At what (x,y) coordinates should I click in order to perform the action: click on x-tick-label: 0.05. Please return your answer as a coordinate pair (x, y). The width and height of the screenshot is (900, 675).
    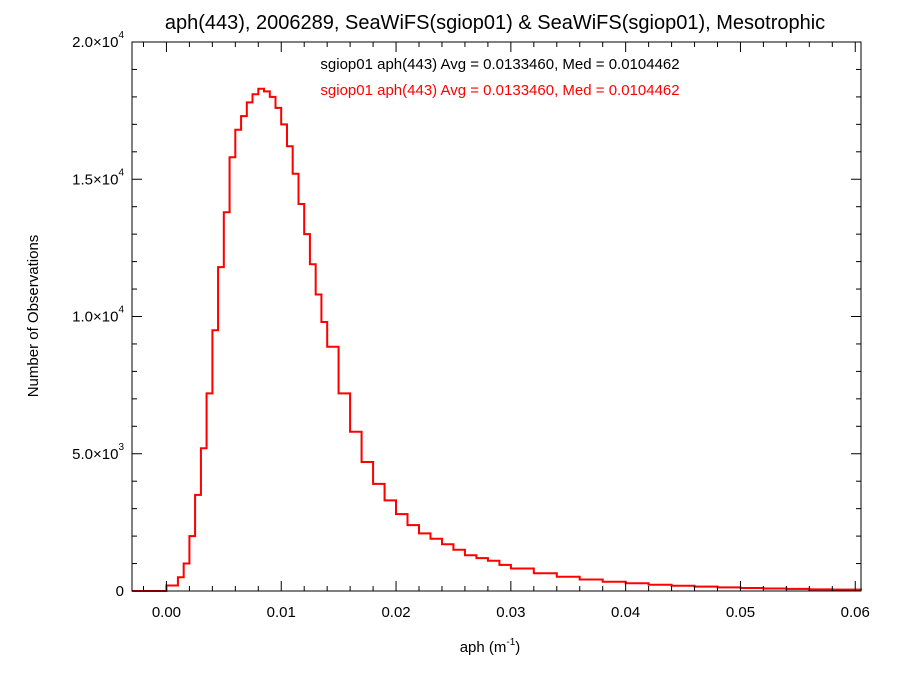
    Looking at the image, I should click on (740, 612).